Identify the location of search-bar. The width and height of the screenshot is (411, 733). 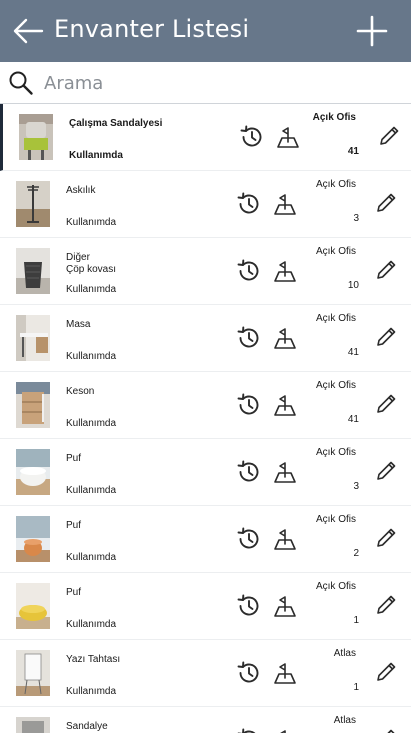
(205, 83).